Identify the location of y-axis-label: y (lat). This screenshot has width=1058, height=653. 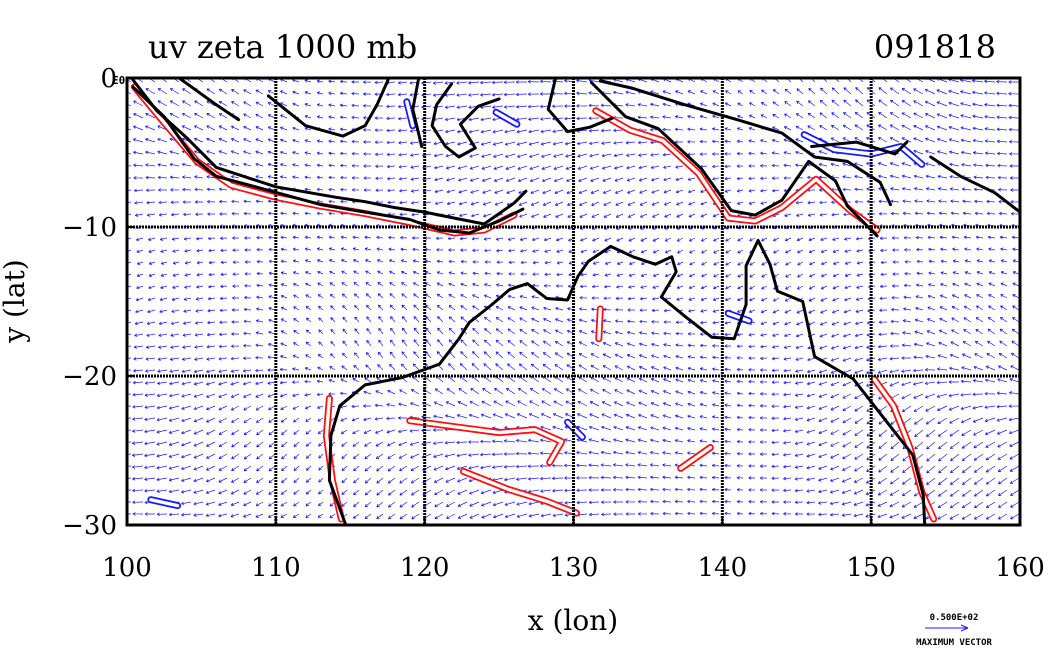
(15, 301).